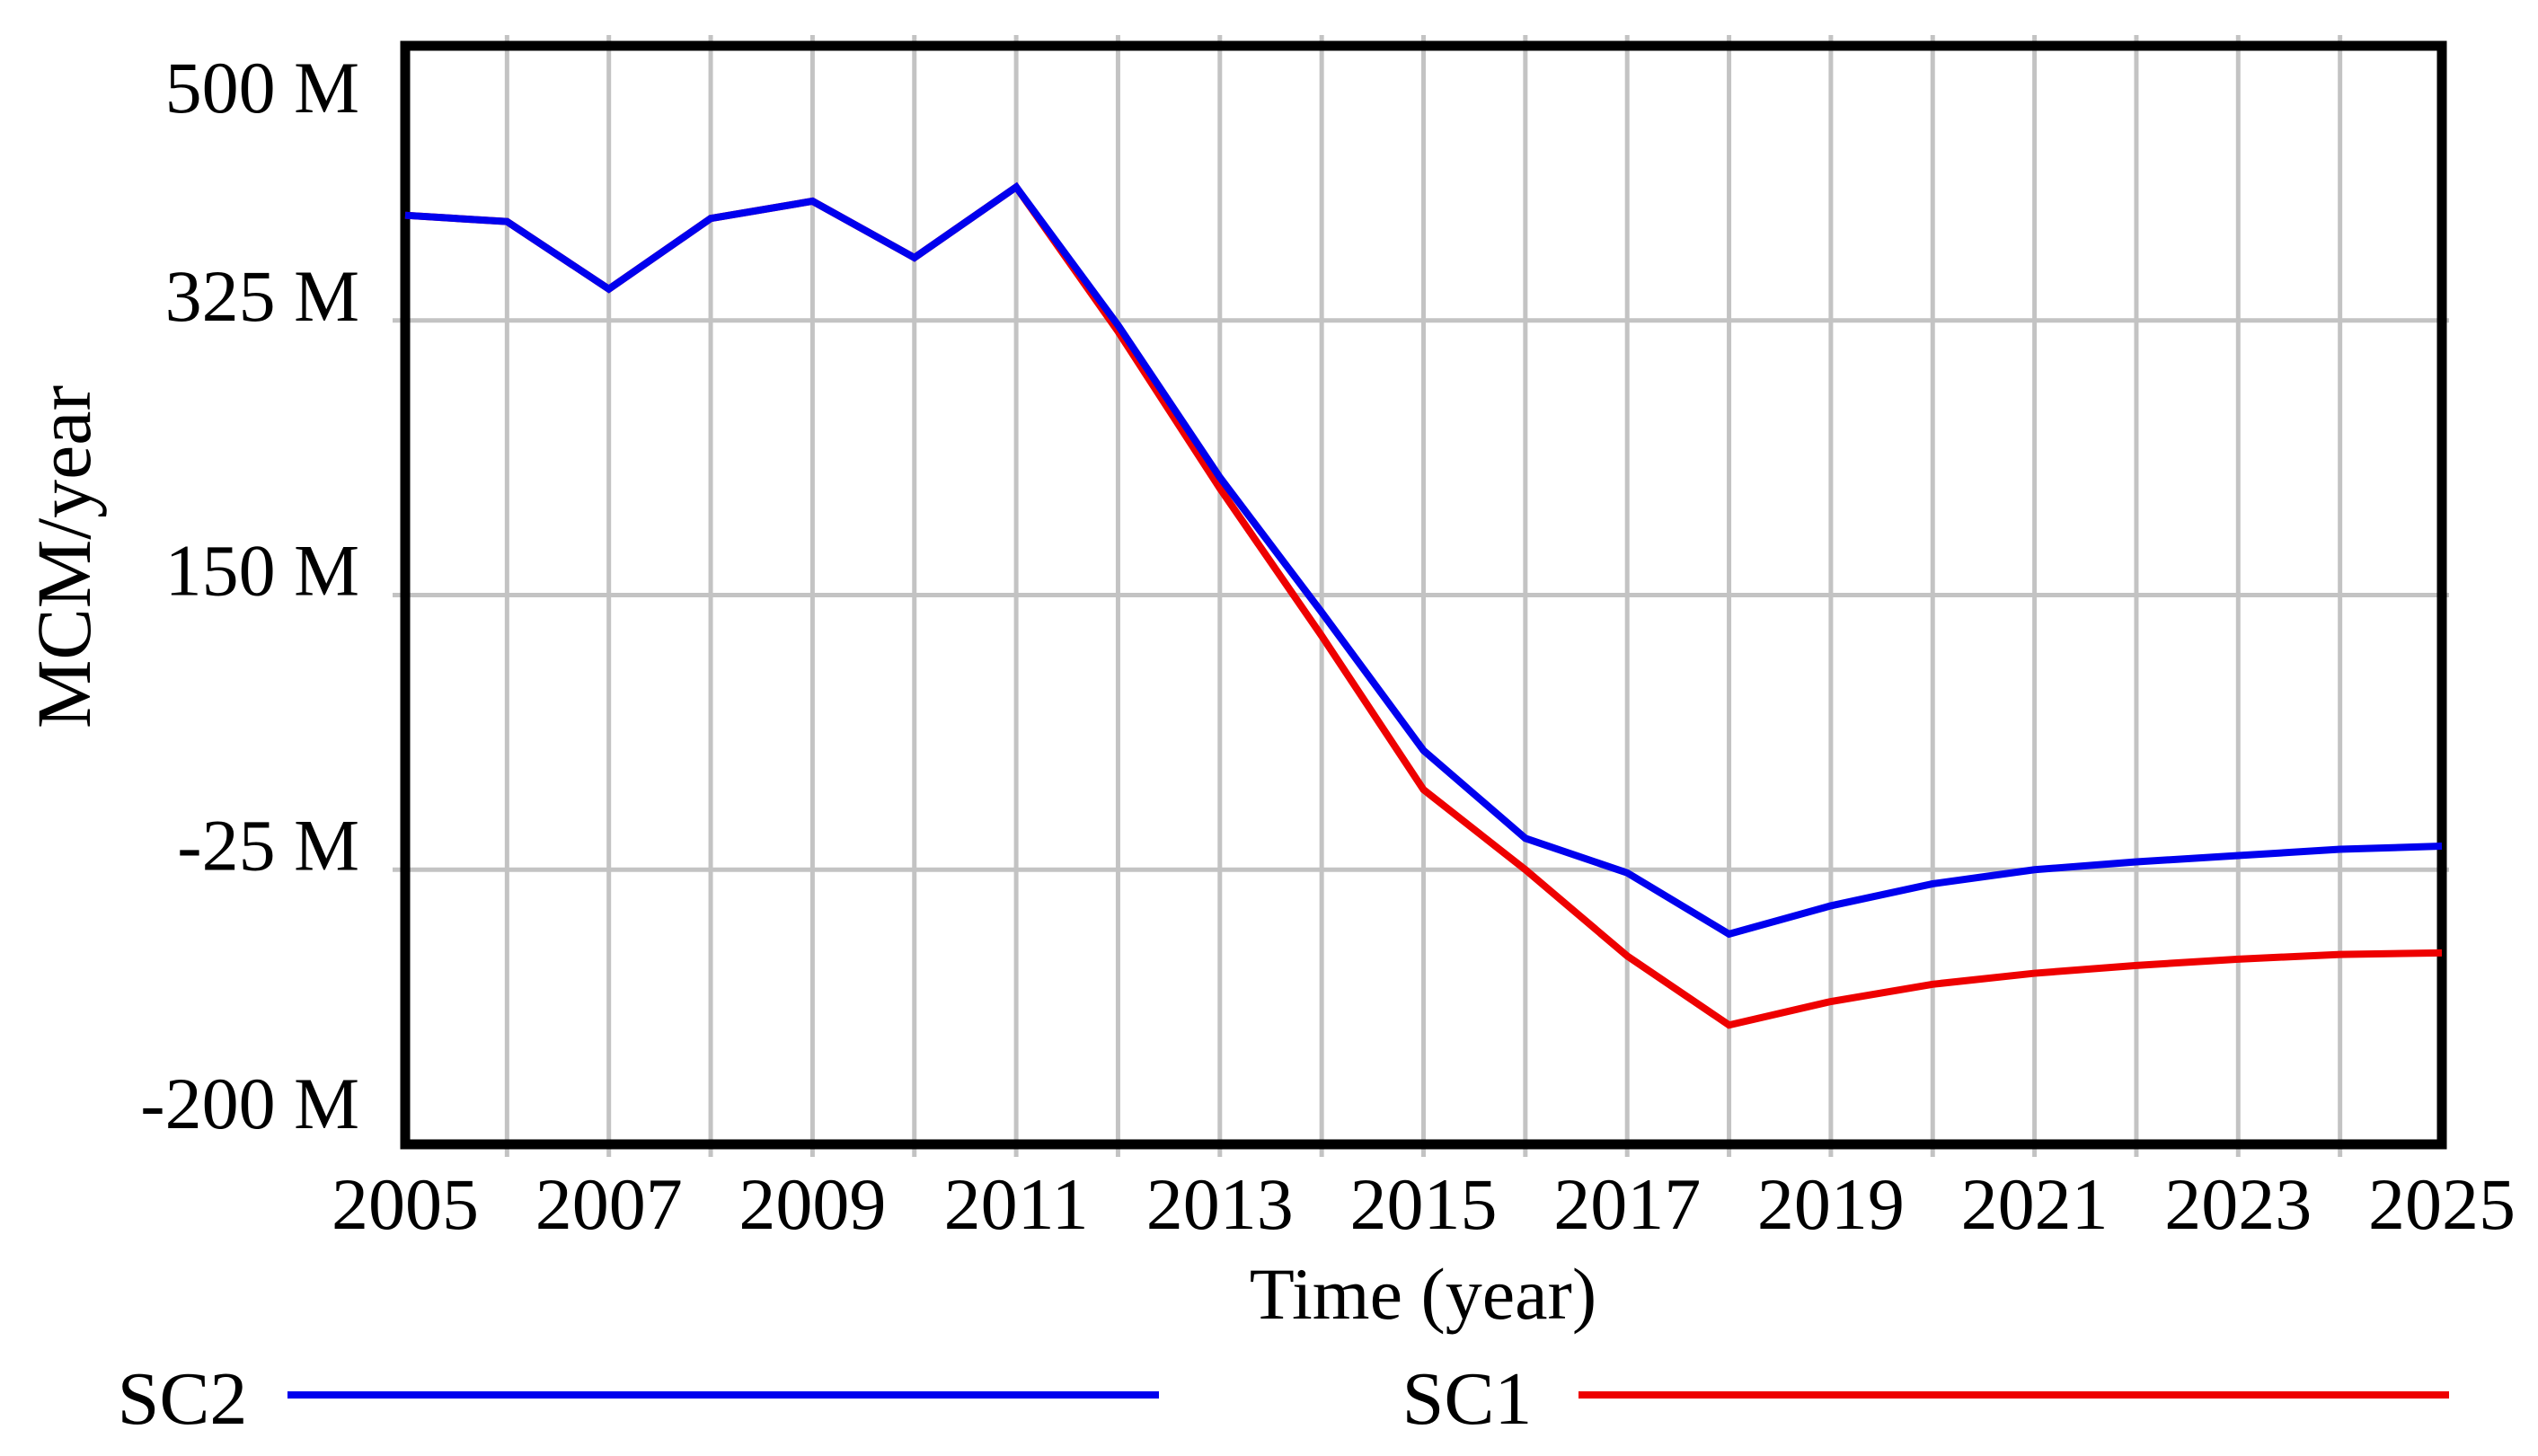 The width and height of the screenshot is (2538, 1456). Describe the element at coordinates (262, 571) in the screenshot. I see `y-tick-label: 150 M` at that location.